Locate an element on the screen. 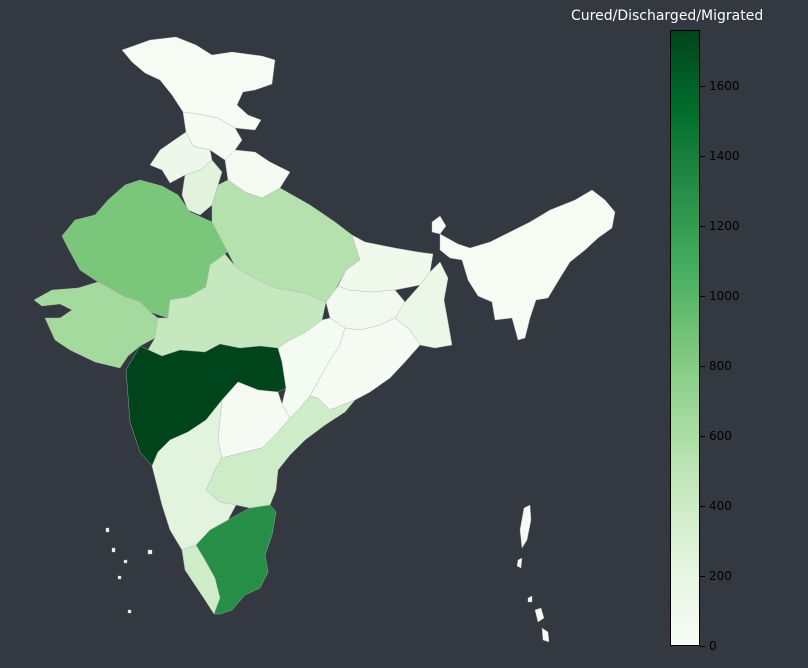 The image size is (808, 668). colorbar is located at coordinates (685, 338).